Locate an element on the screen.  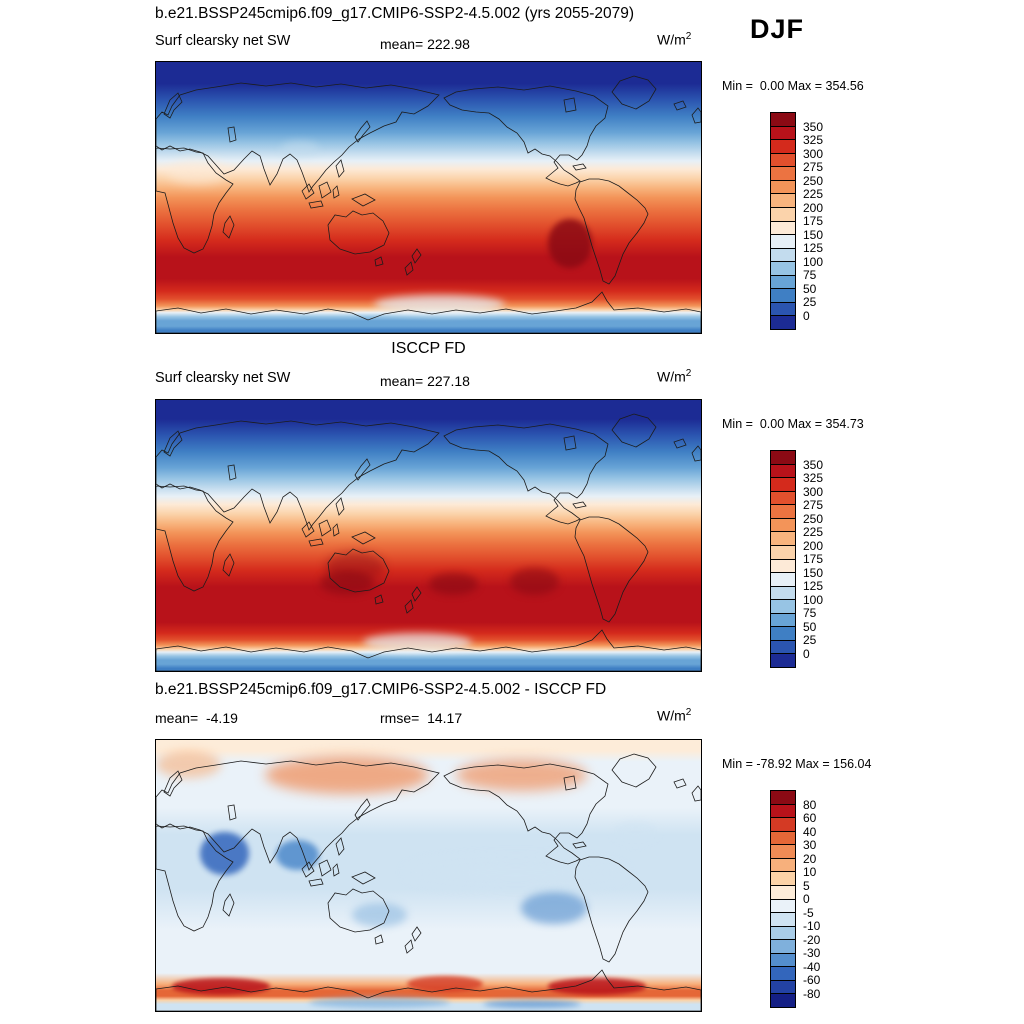
panel2-units-label: W/m2 is located at coordinates (674, 376).